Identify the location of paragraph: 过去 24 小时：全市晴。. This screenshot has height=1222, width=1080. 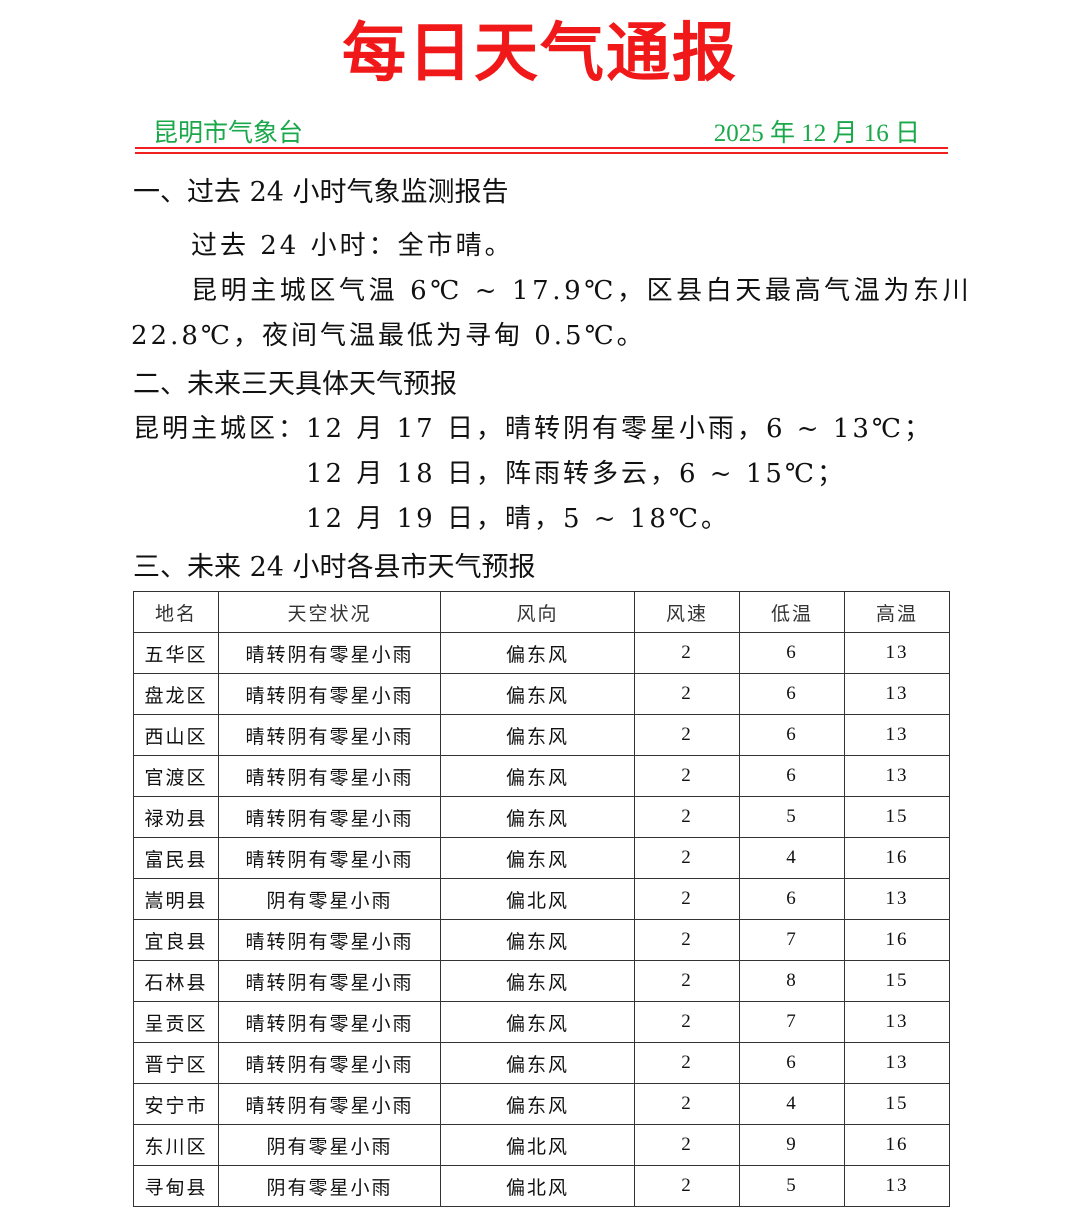
(352, 246).